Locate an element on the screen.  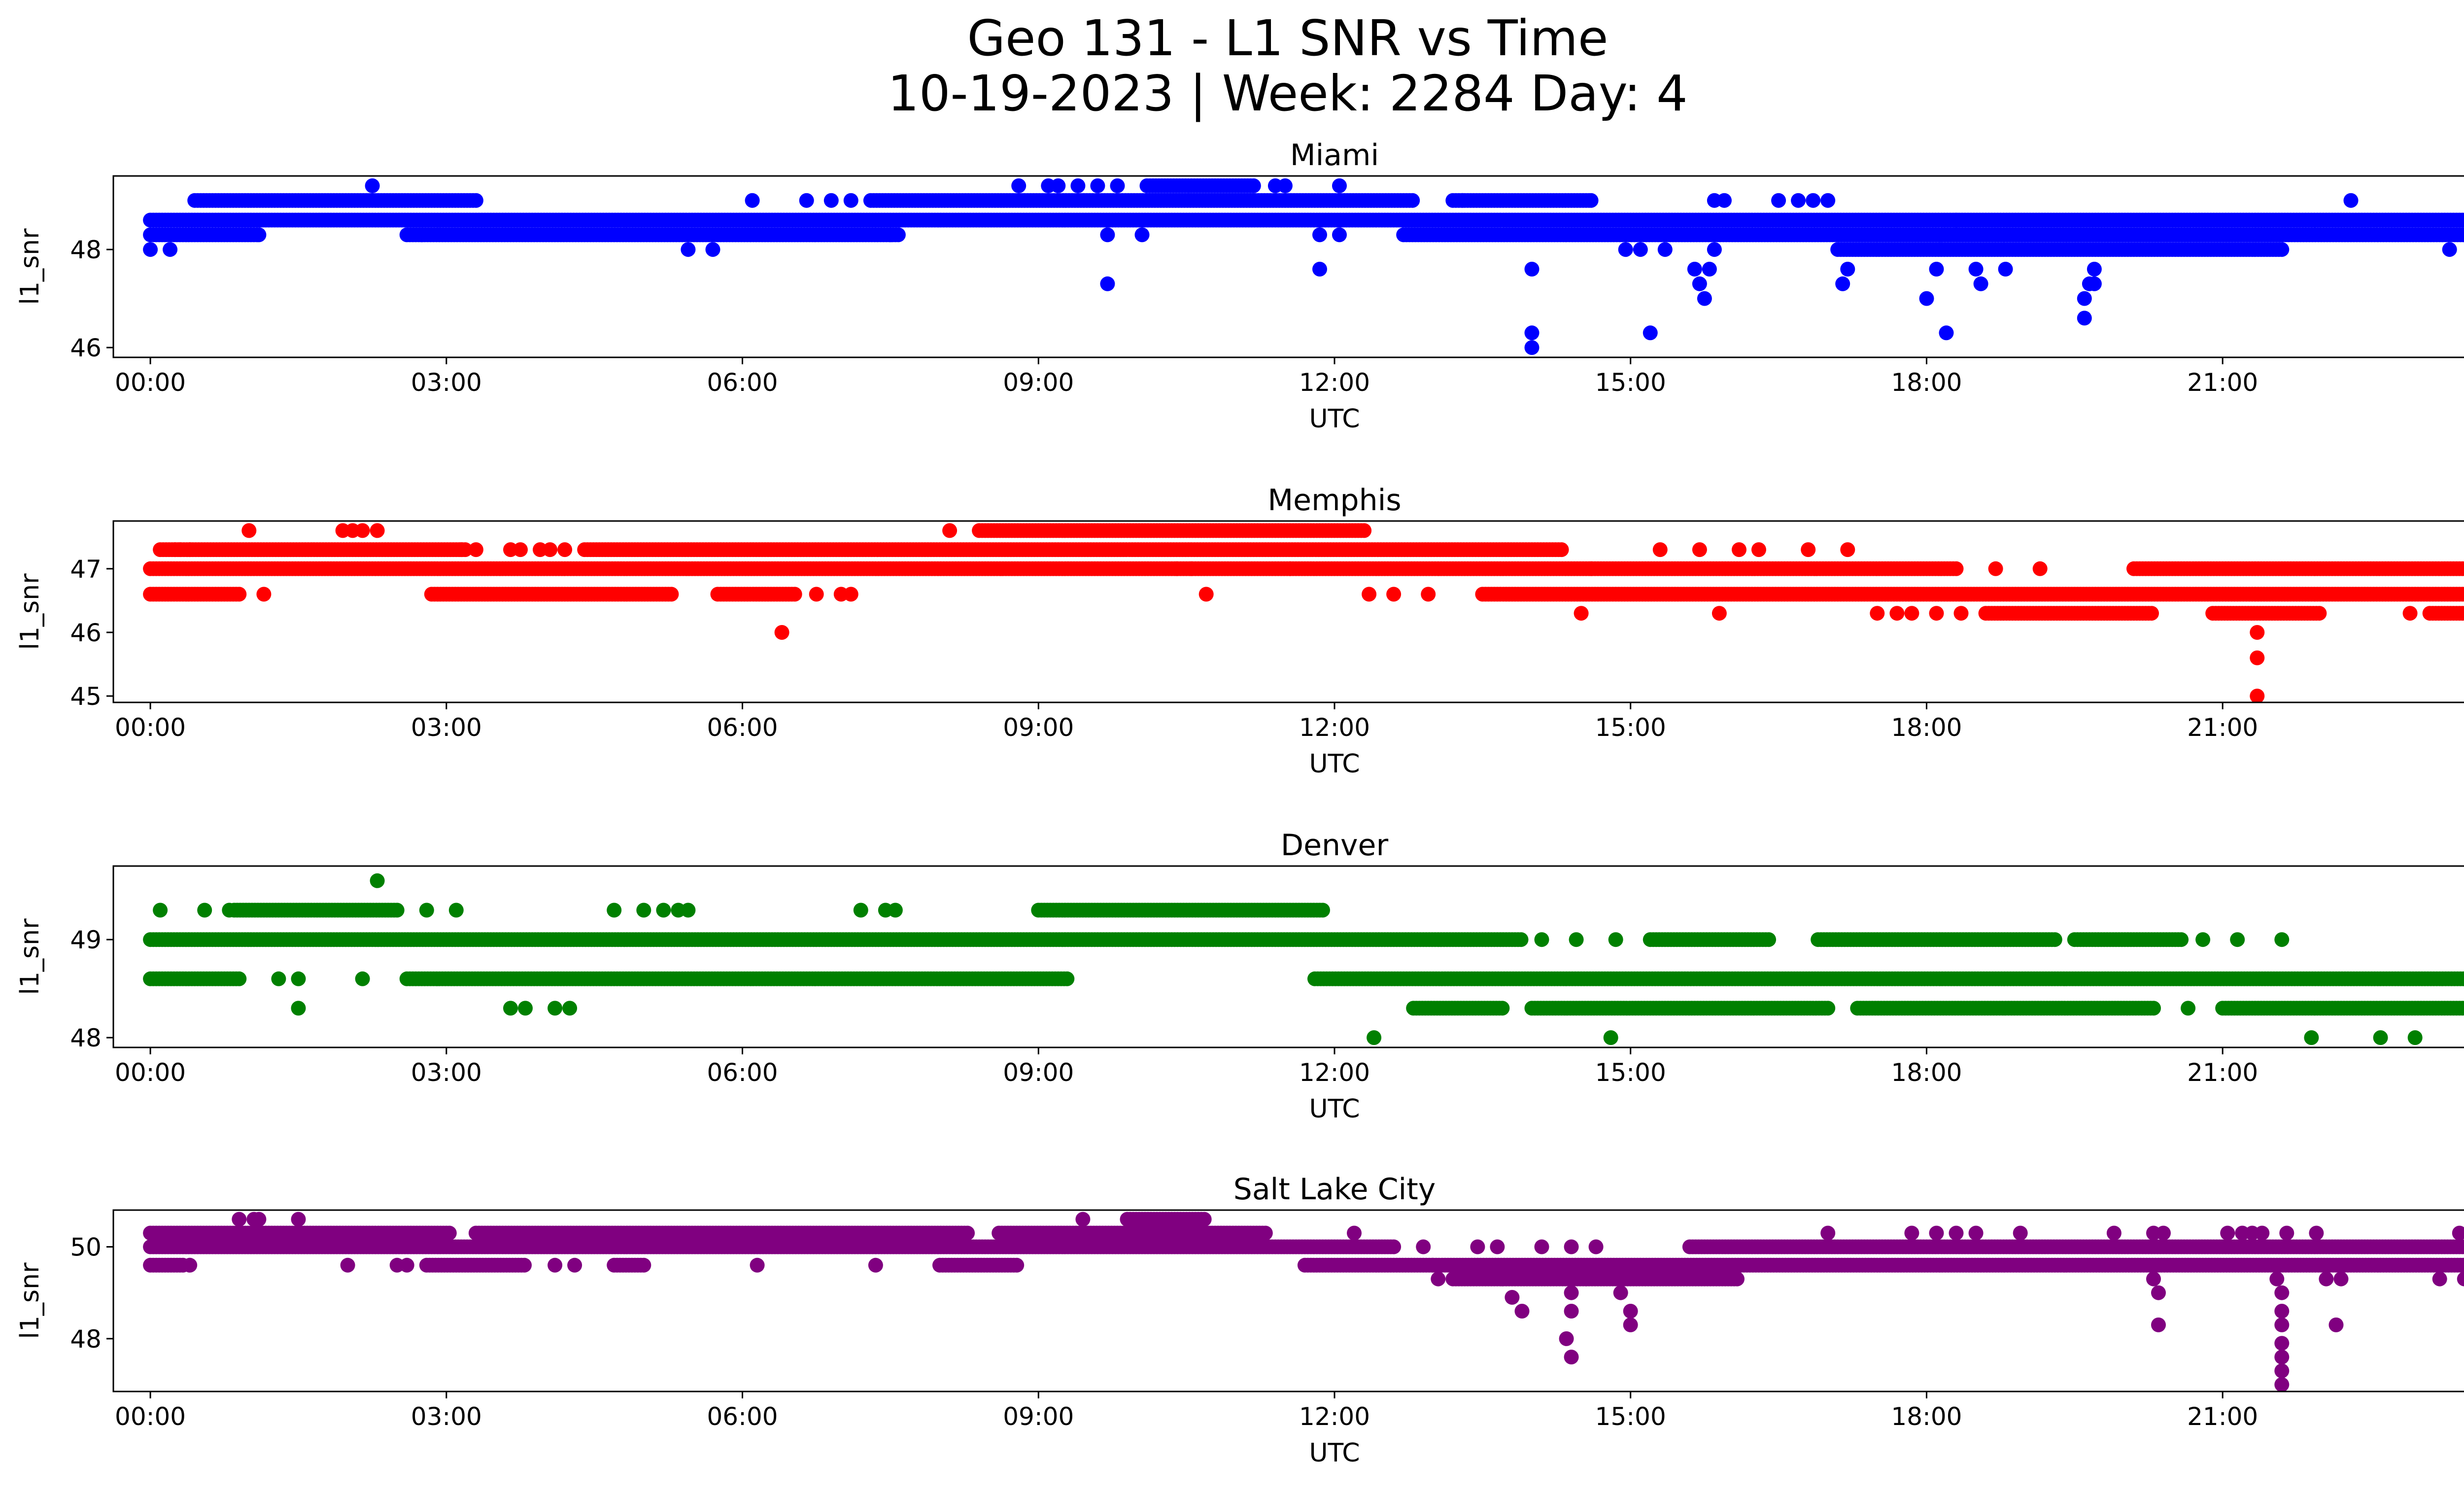
x-tick-label: 15:00 is located at coordinates (1630, 727).